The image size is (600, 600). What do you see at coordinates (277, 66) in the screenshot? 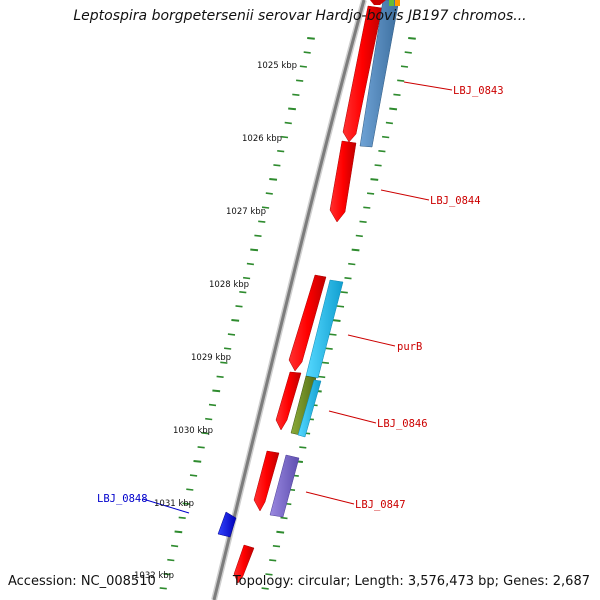
I see `tick-label: 1025 kbp` at bounding box center [277, 66].